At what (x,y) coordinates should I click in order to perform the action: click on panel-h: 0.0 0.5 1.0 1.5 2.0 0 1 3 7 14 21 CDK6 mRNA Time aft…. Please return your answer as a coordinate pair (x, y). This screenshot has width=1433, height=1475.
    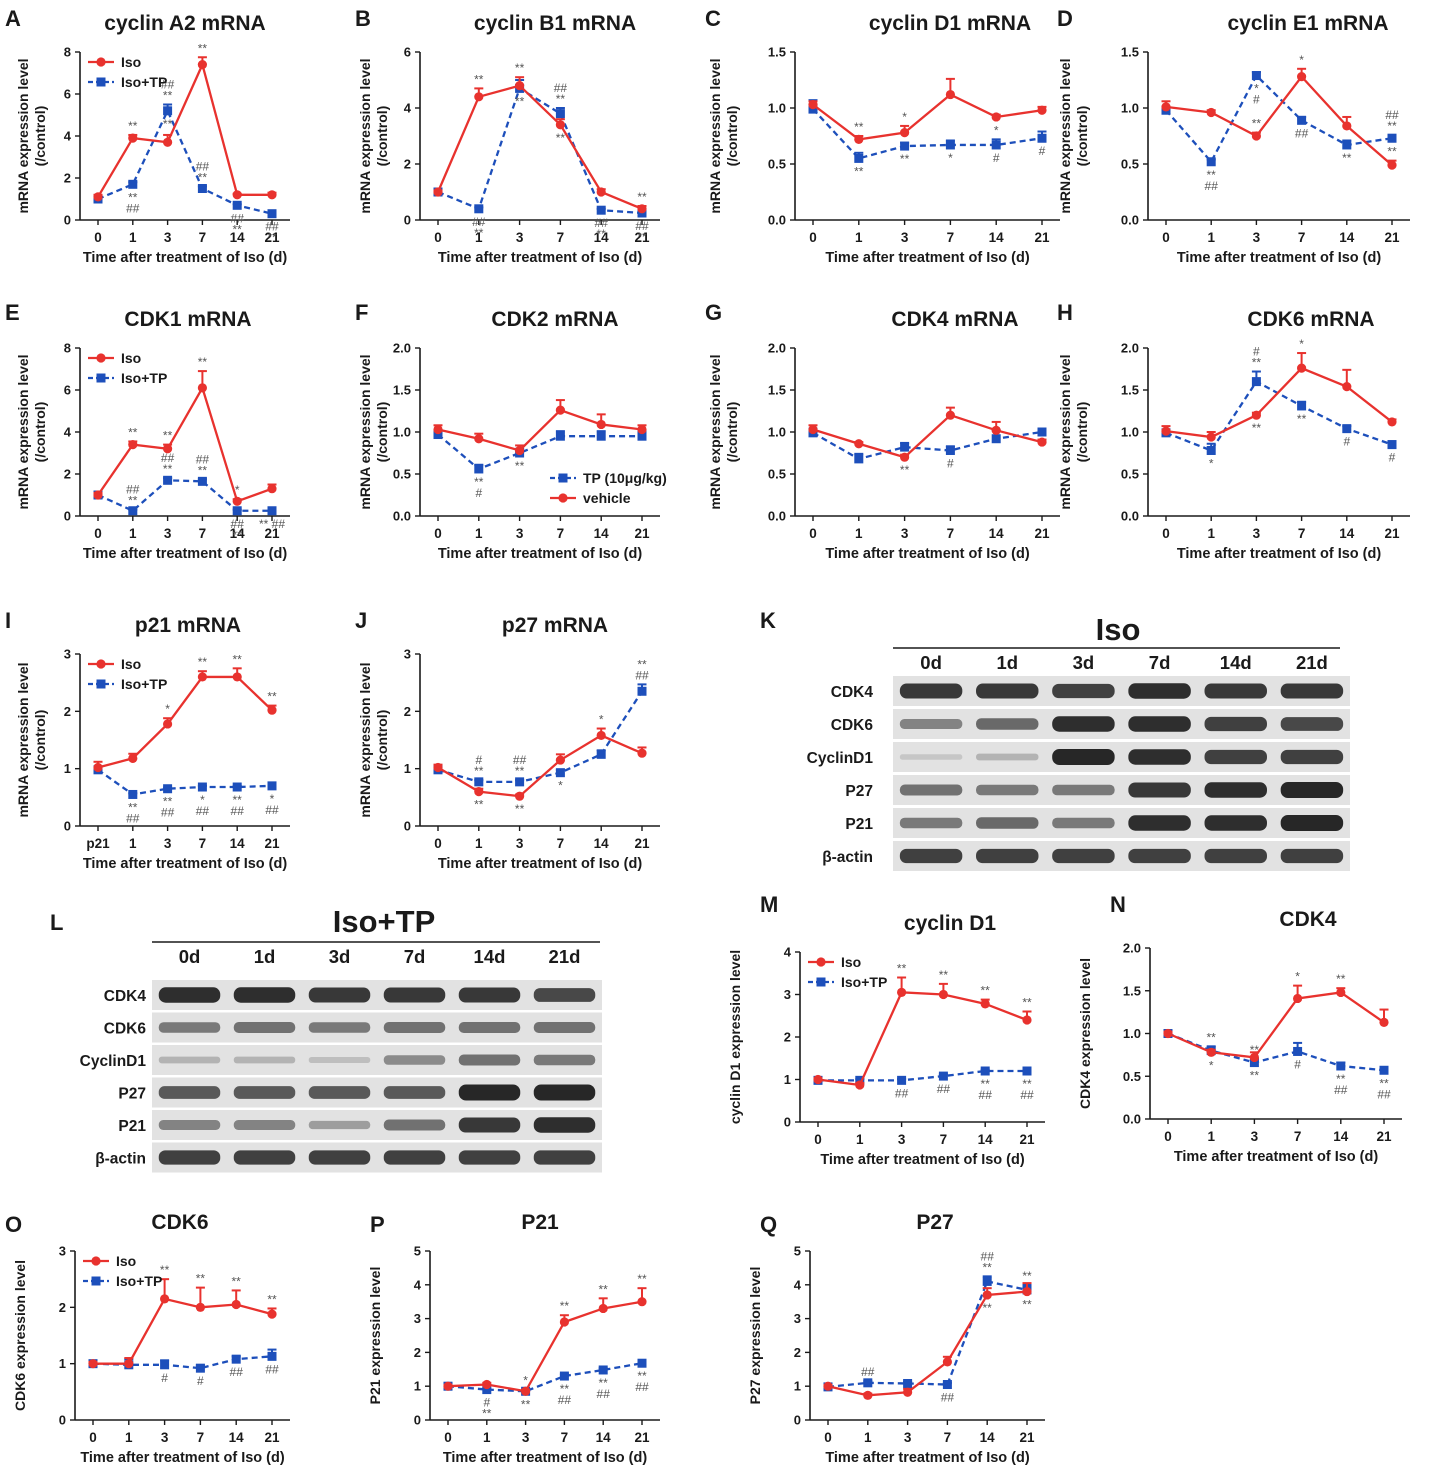
    Looking at the image, I should click on (1233, 435).